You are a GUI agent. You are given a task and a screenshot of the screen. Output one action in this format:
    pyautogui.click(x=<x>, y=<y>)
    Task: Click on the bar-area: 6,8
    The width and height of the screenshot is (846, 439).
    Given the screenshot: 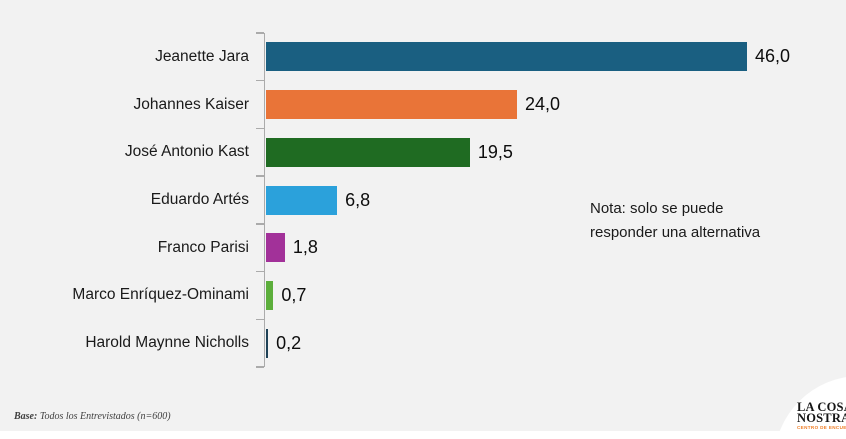 What is the action you would take?
    pyautogui.click(x=542, y=200)
    